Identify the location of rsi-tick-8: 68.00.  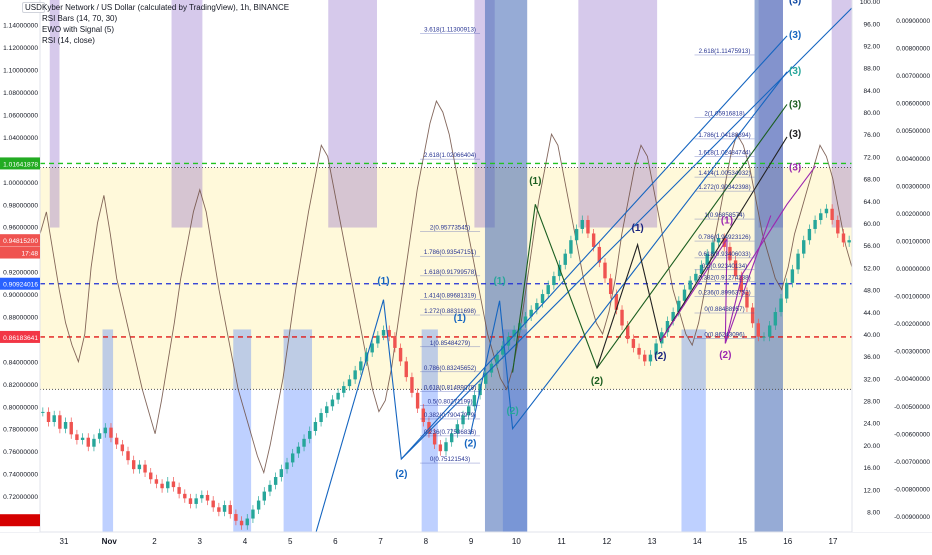
(871, 180).